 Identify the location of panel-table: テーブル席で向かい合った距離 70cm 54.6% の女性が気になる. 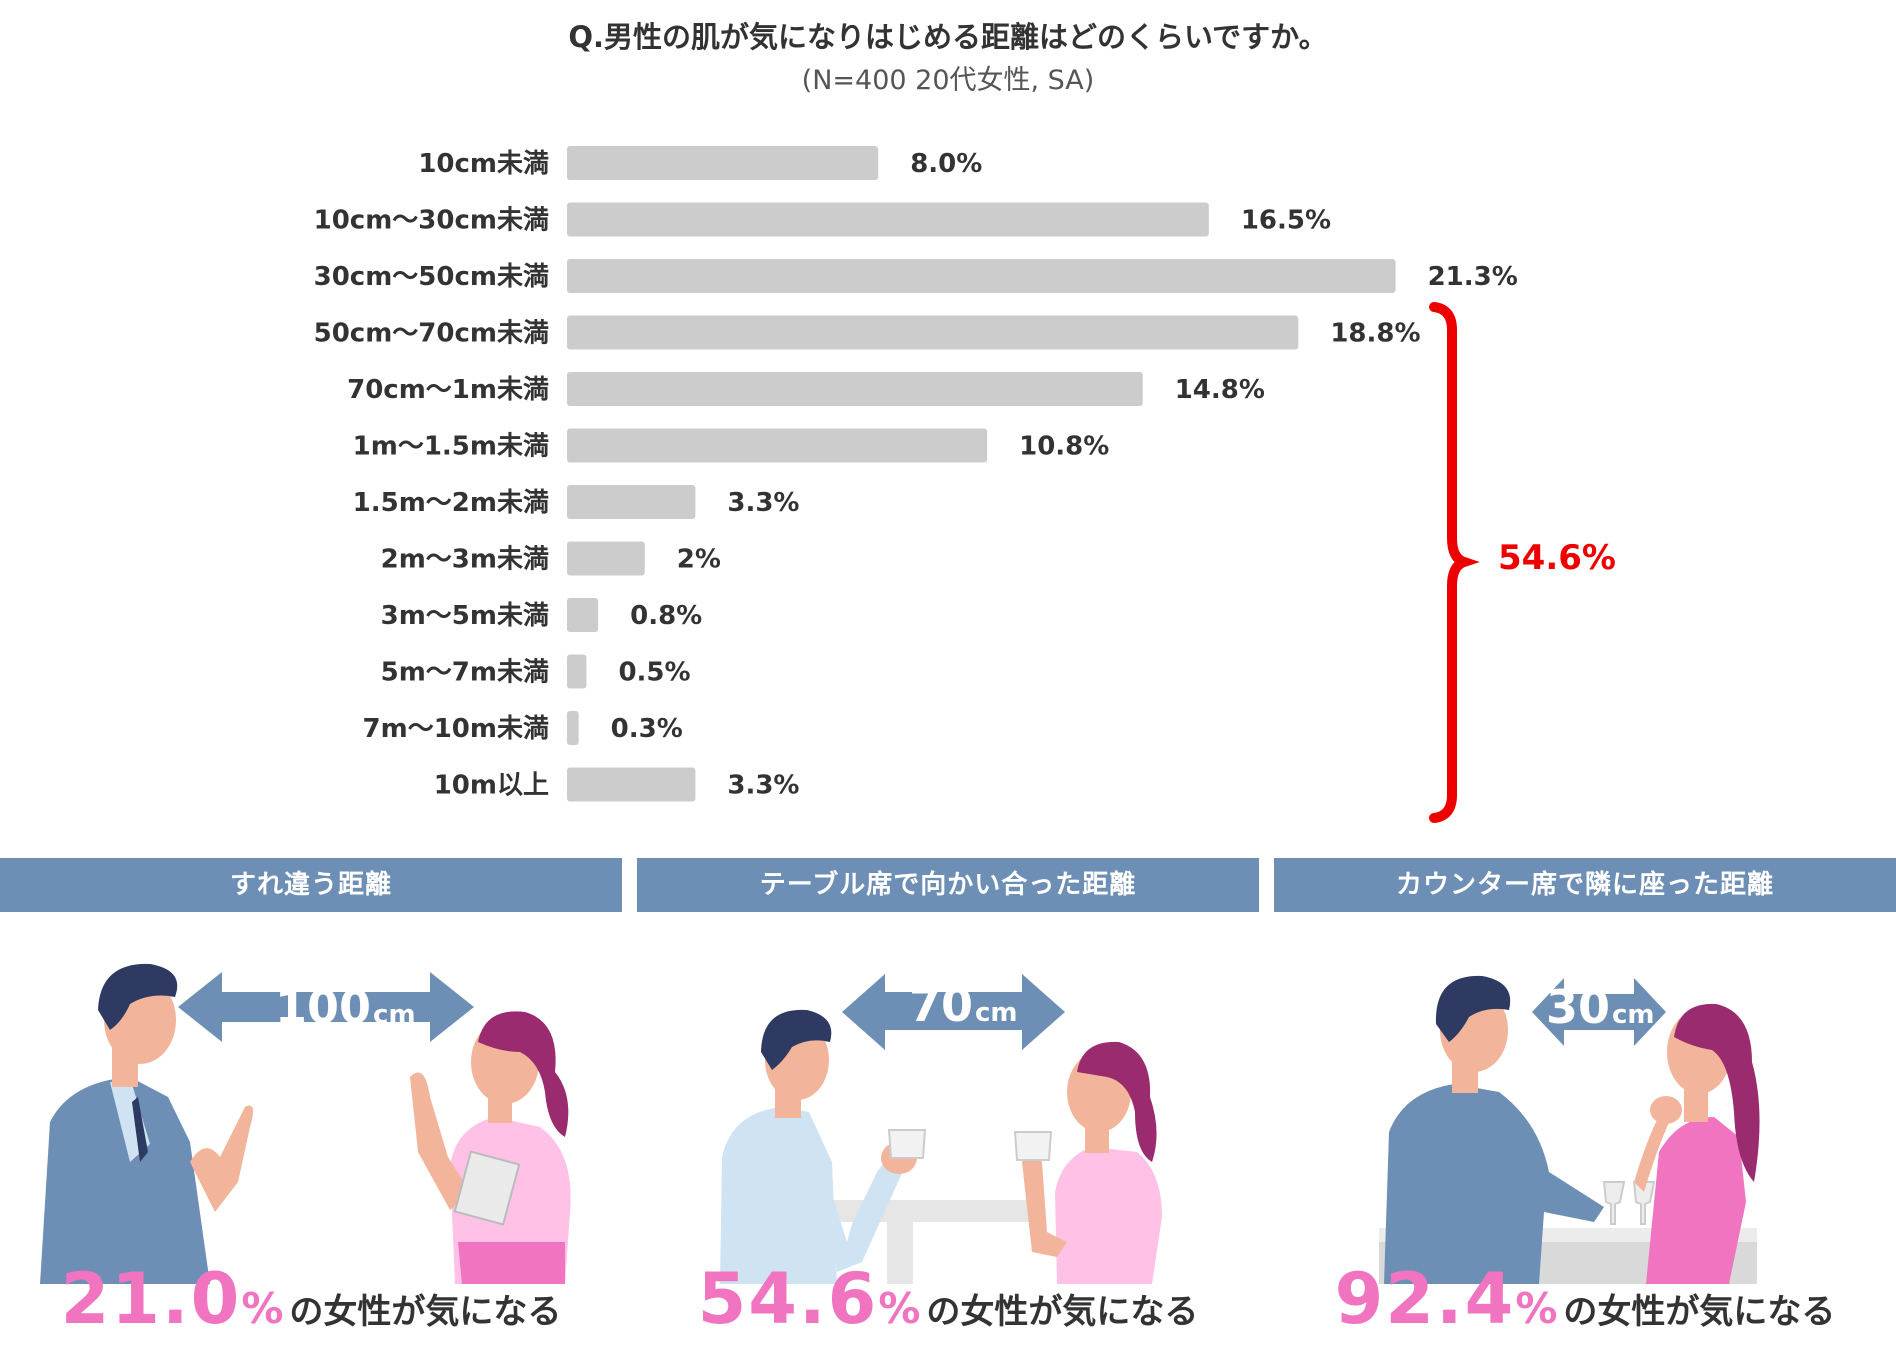
(948, 1104).